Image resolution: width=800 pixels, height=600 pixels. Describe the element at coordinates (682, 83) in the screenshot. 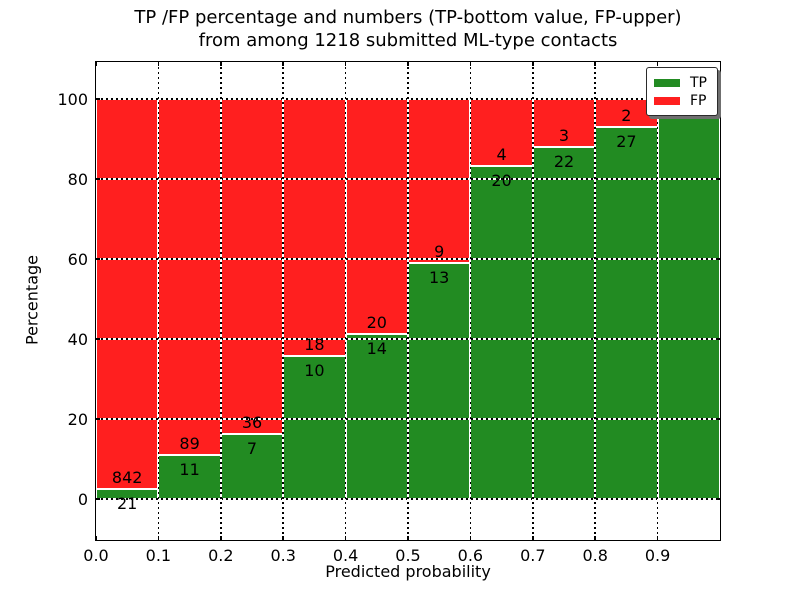

I see `legend-item-tp: TP` at that location.